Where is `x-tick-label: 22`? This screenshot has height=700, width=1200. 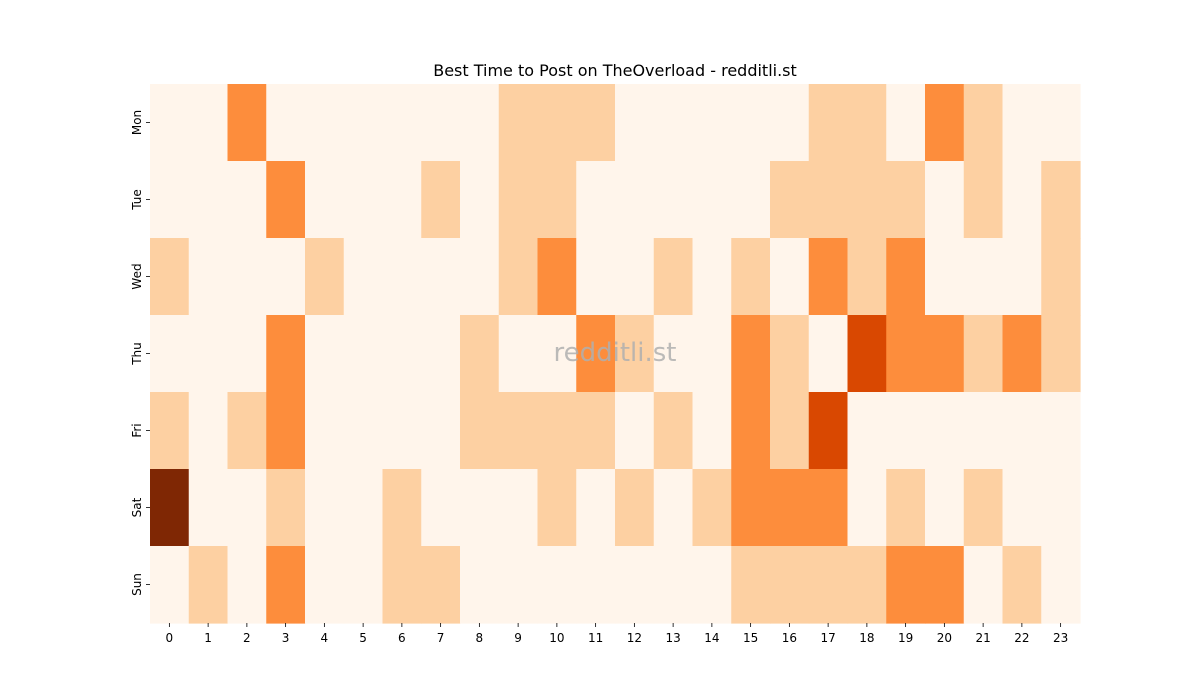 x-tick-label: 22 is located at coordinates (1021, 638).